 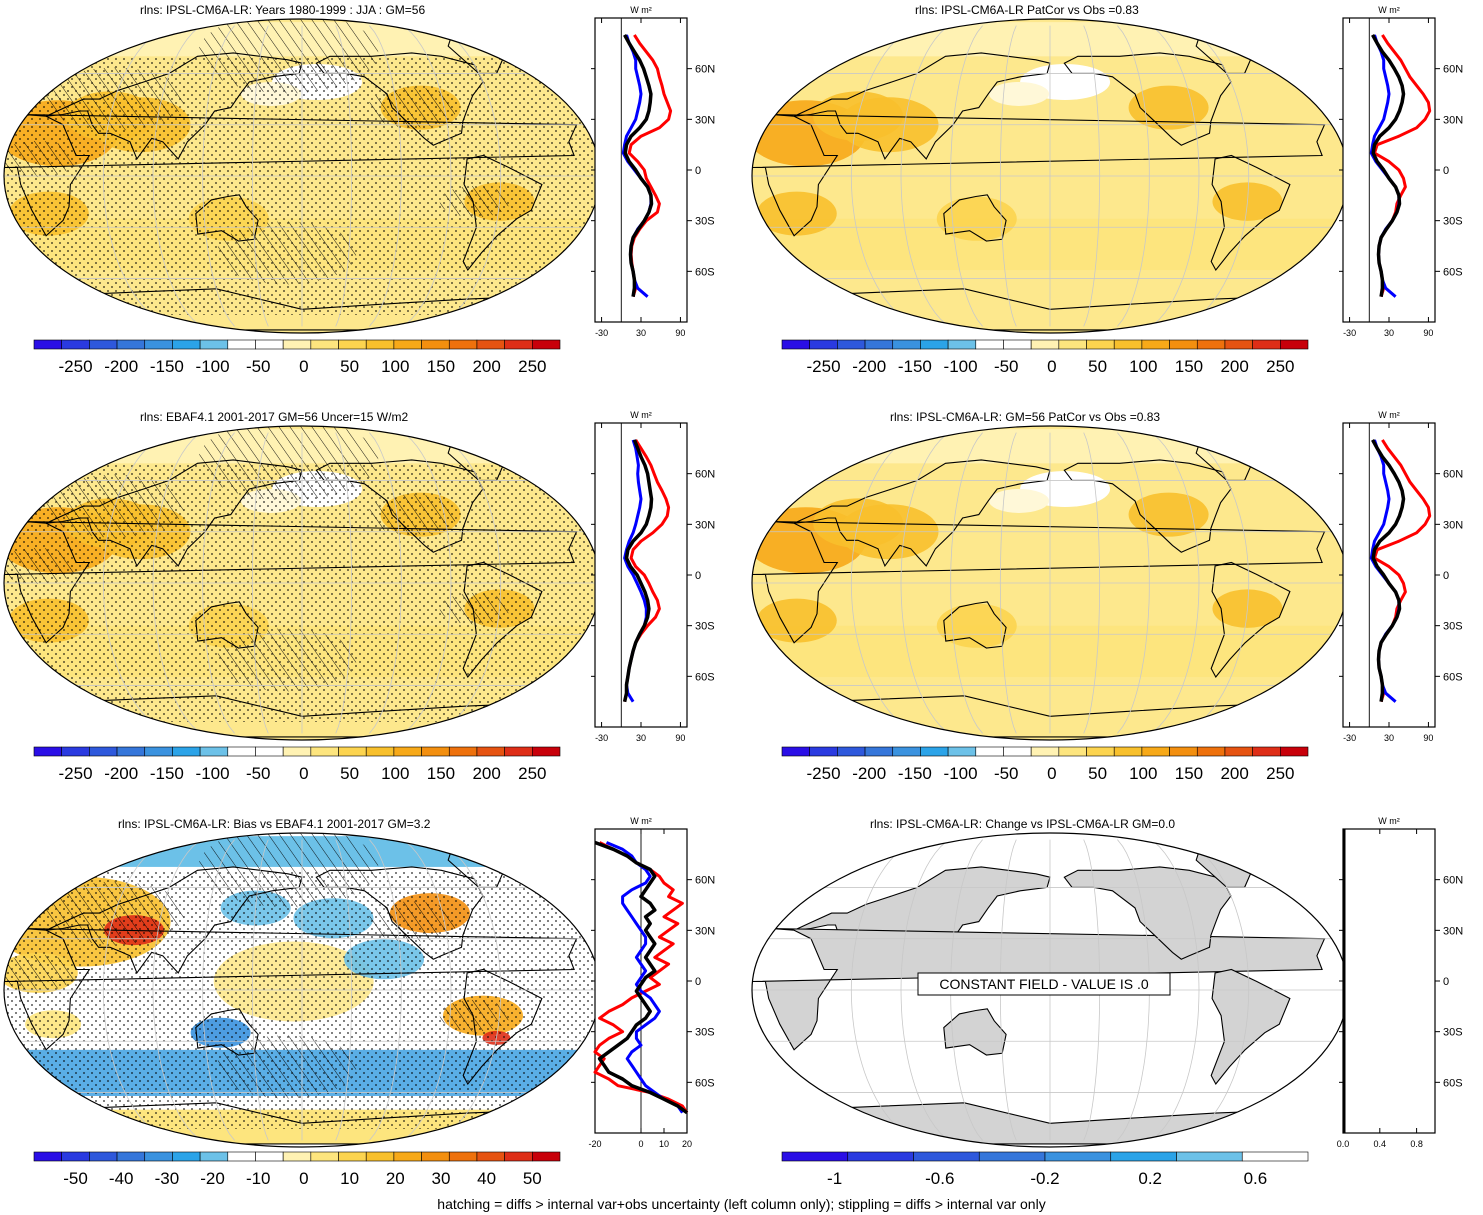 What do you see at coordinates (664, 1144) in the screenshot?
I see `zonal-x-tick-label: 10` at bounding box center [664, 1144].